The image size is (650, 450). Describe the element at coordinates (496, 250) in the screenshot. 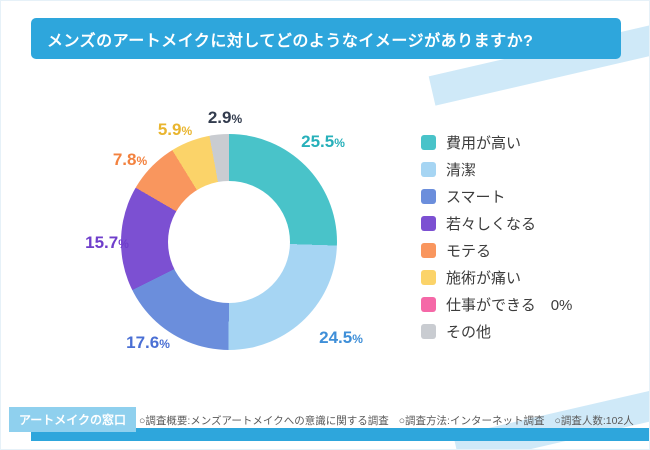

I see `legend-item: モテる` at that location.